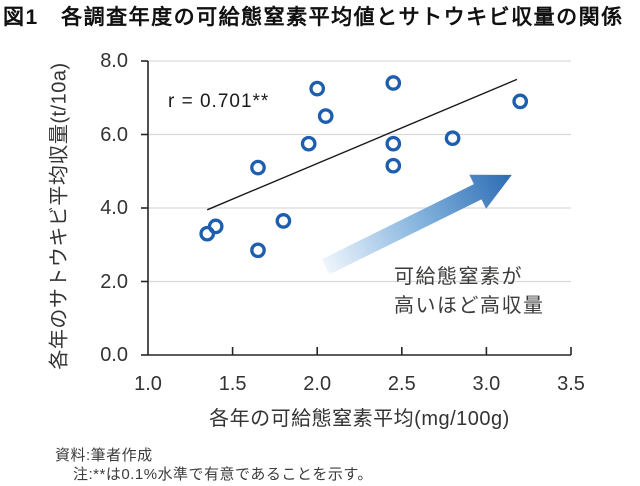  What do you see at coordinates (114, 61) in the screenshot?
I see `y-tick-label: 8.0` at bounding box center [114, 61].